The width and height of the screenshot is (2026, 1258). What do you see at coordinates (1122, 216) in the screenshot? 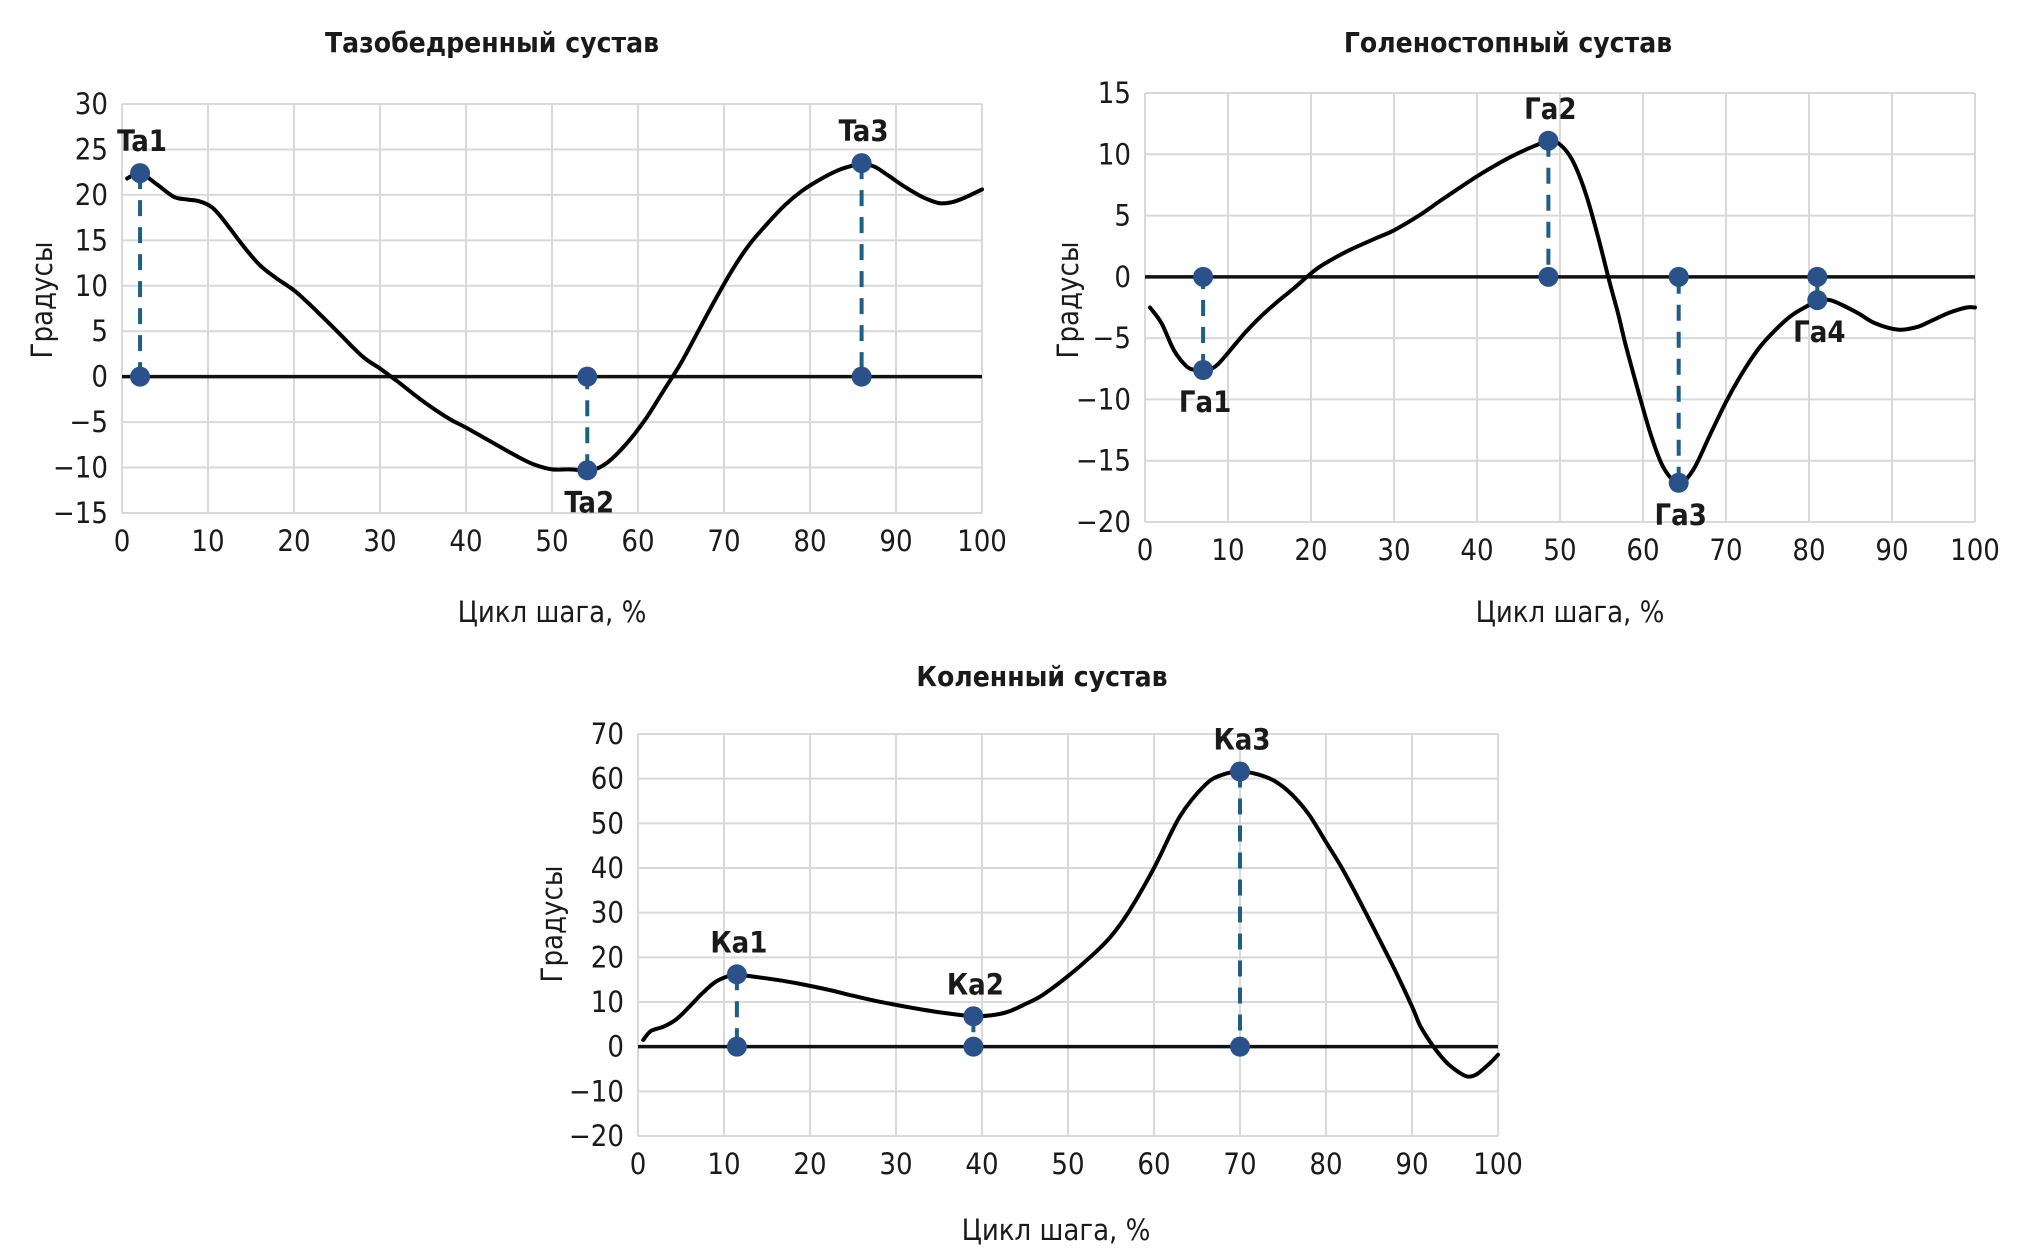
I see `y-tick-label: 5` at bounding box center [1122, 216].